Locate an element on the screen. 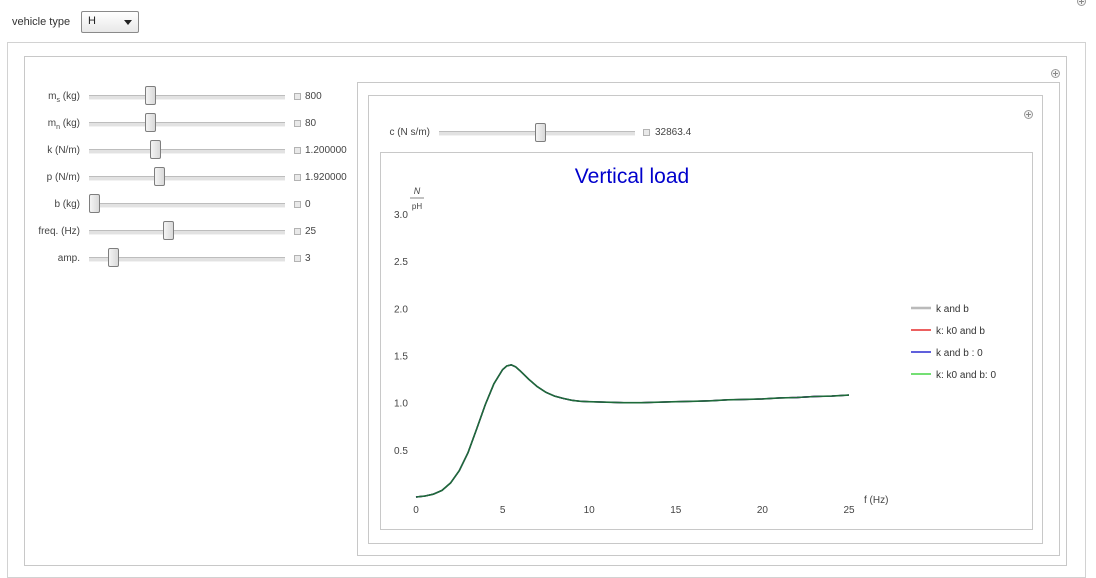  chevron-down-icon is located at coordinates (128, 22).